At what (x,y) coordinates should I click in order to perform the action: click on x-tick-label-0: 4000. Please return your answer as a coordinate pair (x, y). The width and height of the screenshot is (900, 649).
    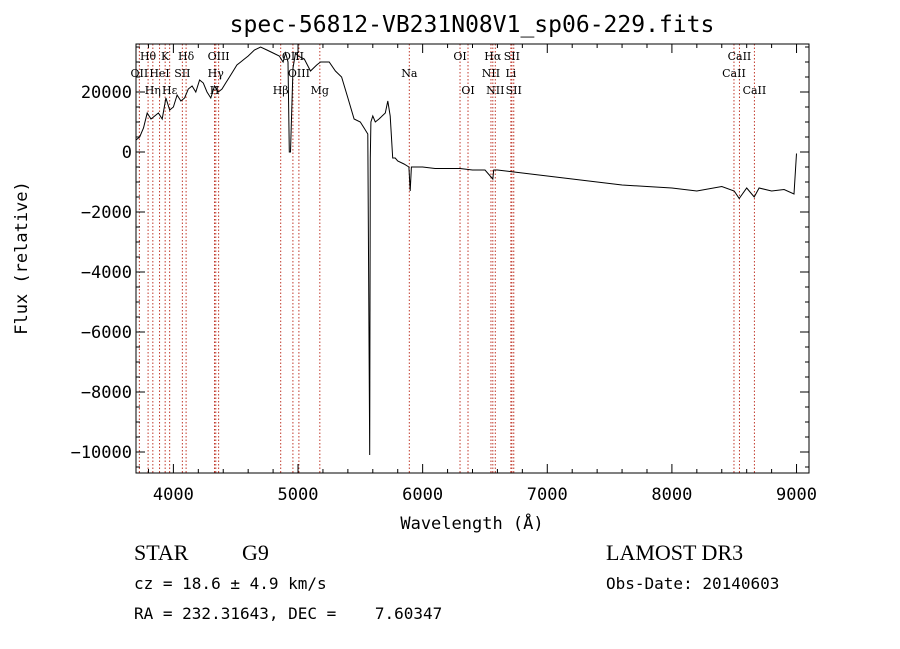
    Looking at the image, I should click on (173, 495).